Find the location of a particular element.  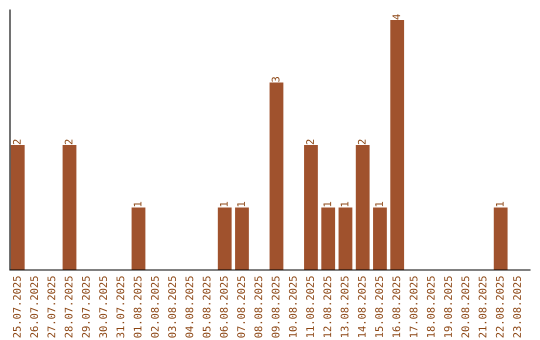

x-tick-label: 31.07.2025 is located at coordinates (120, 307).